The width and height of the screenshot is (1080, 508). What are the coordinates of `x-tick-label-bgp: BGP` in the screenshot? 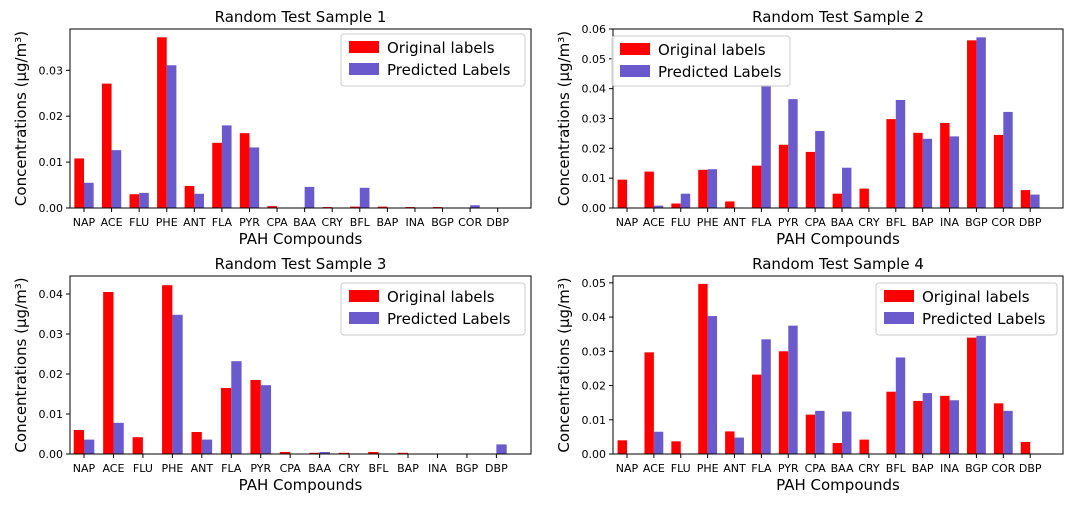 It's located at (467, 468).